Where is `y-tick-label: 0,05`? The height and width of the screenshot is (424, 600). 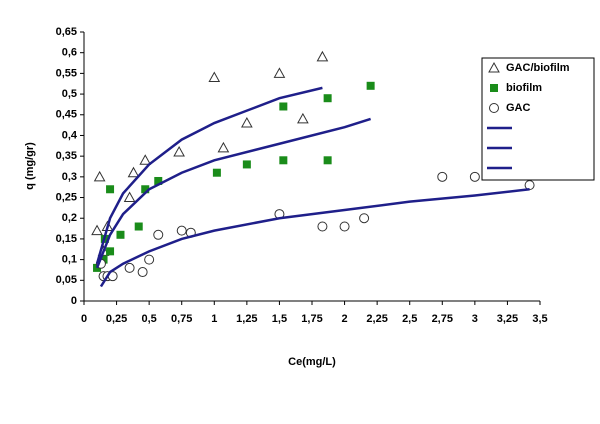
y-tick-label: 0,05 is located at coordinates (66, 280).